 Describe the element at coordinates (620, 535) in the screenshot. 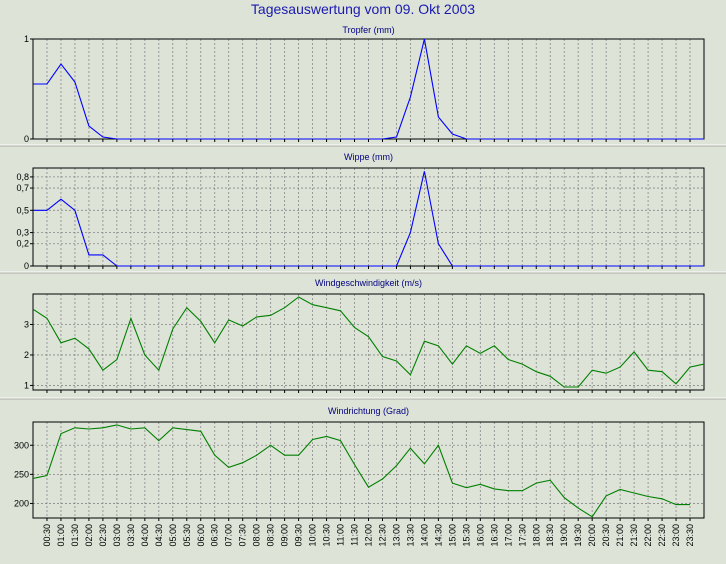

I see `x-tick-label: 21:00` at that location.